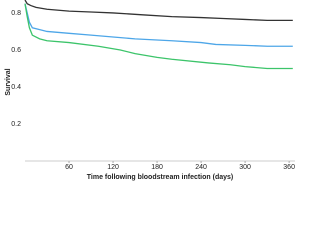 The width and height of the screenshot is (320, 240). I want to click on x-tick-label: 60, so click(69, 167).